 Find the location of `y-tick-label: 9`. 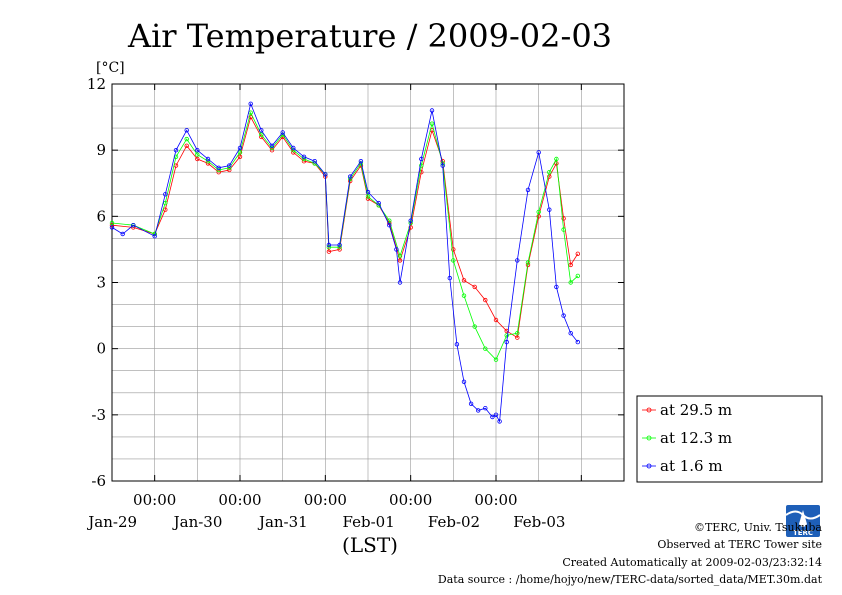

y-tick-label: 9 is located at coordinates (101, 150).